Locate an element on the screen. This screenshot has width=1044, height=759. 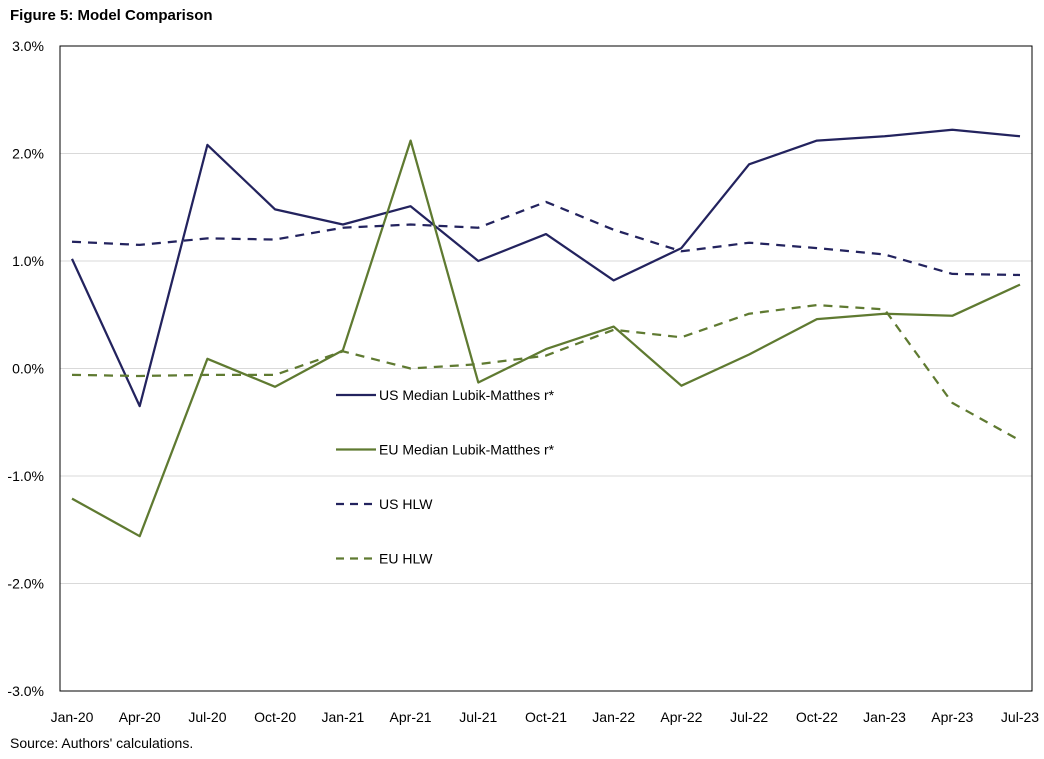
y-tick-label: -2.0% is located at coordinates (25, 584).